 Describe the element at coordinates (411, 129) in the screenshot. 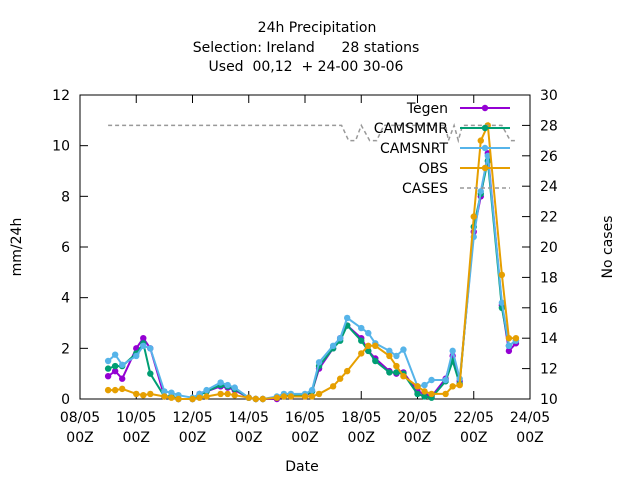

I see `legend-label-camsmmr: CAMSMMR` at that location.